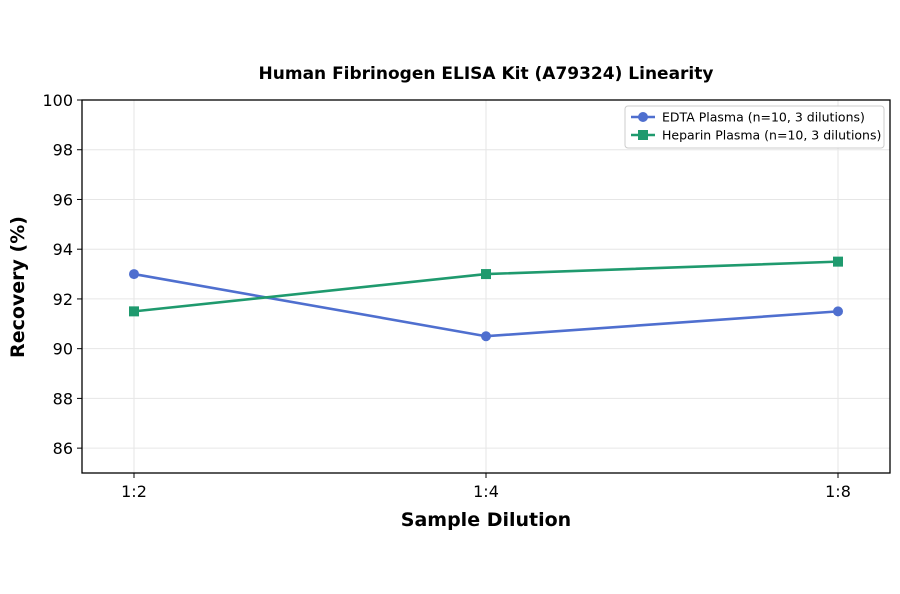 This screenshot has height=594, width=900. I want to click on legend-label: EDTA Plasma (n=10, 3 dilutions), so click(763, 117).